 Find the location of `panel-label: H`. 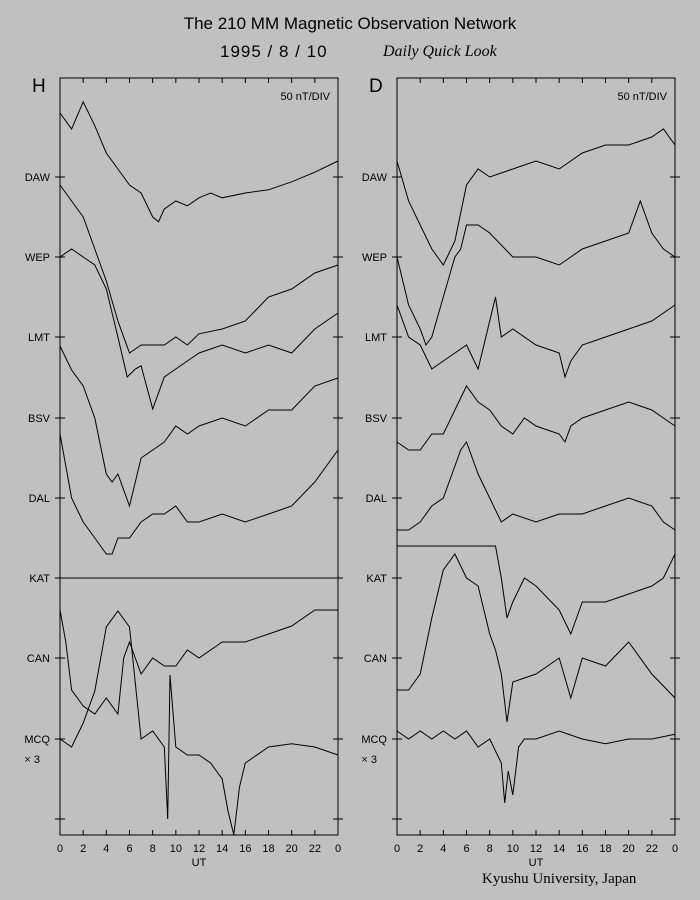

panel-label: H is located at coordinates (39, 86).